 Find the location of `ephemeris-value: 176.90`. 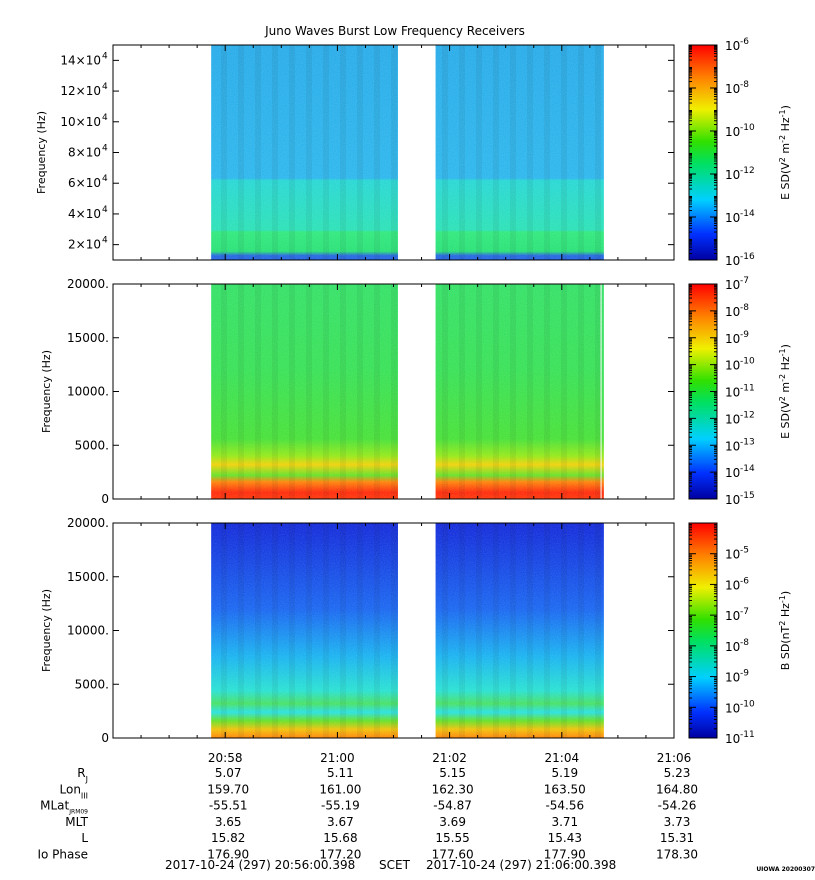

ephemeris-value: 176.90 is located at coordinates (228, 855).